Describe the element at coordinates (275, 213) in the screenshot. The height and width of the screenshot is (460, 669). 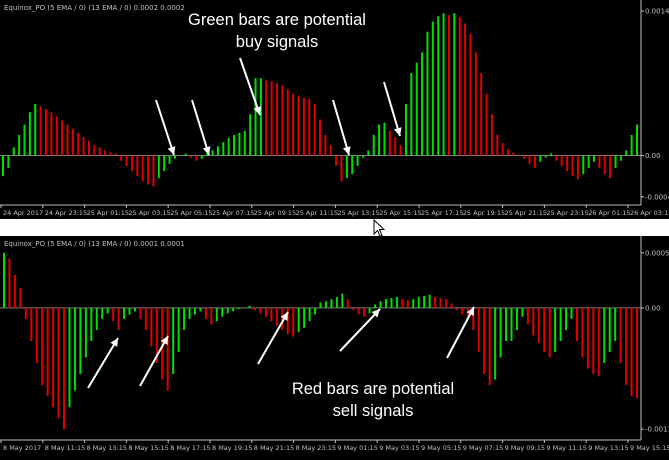
I see `x-tick-label: 25 Apr 09:15` at that location.